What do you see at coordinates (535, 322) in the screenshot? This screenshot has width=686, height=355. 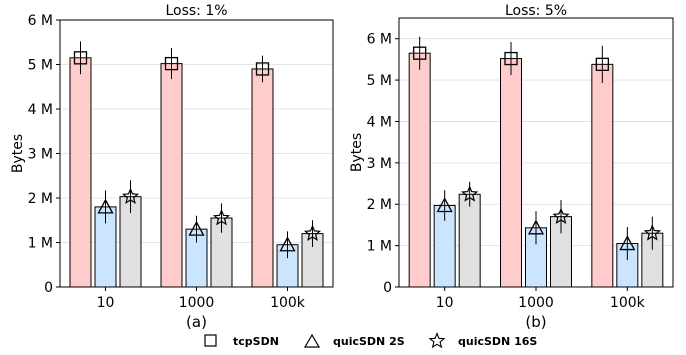 I see `panel-caption: (b)` at bounding box center [535, 322].